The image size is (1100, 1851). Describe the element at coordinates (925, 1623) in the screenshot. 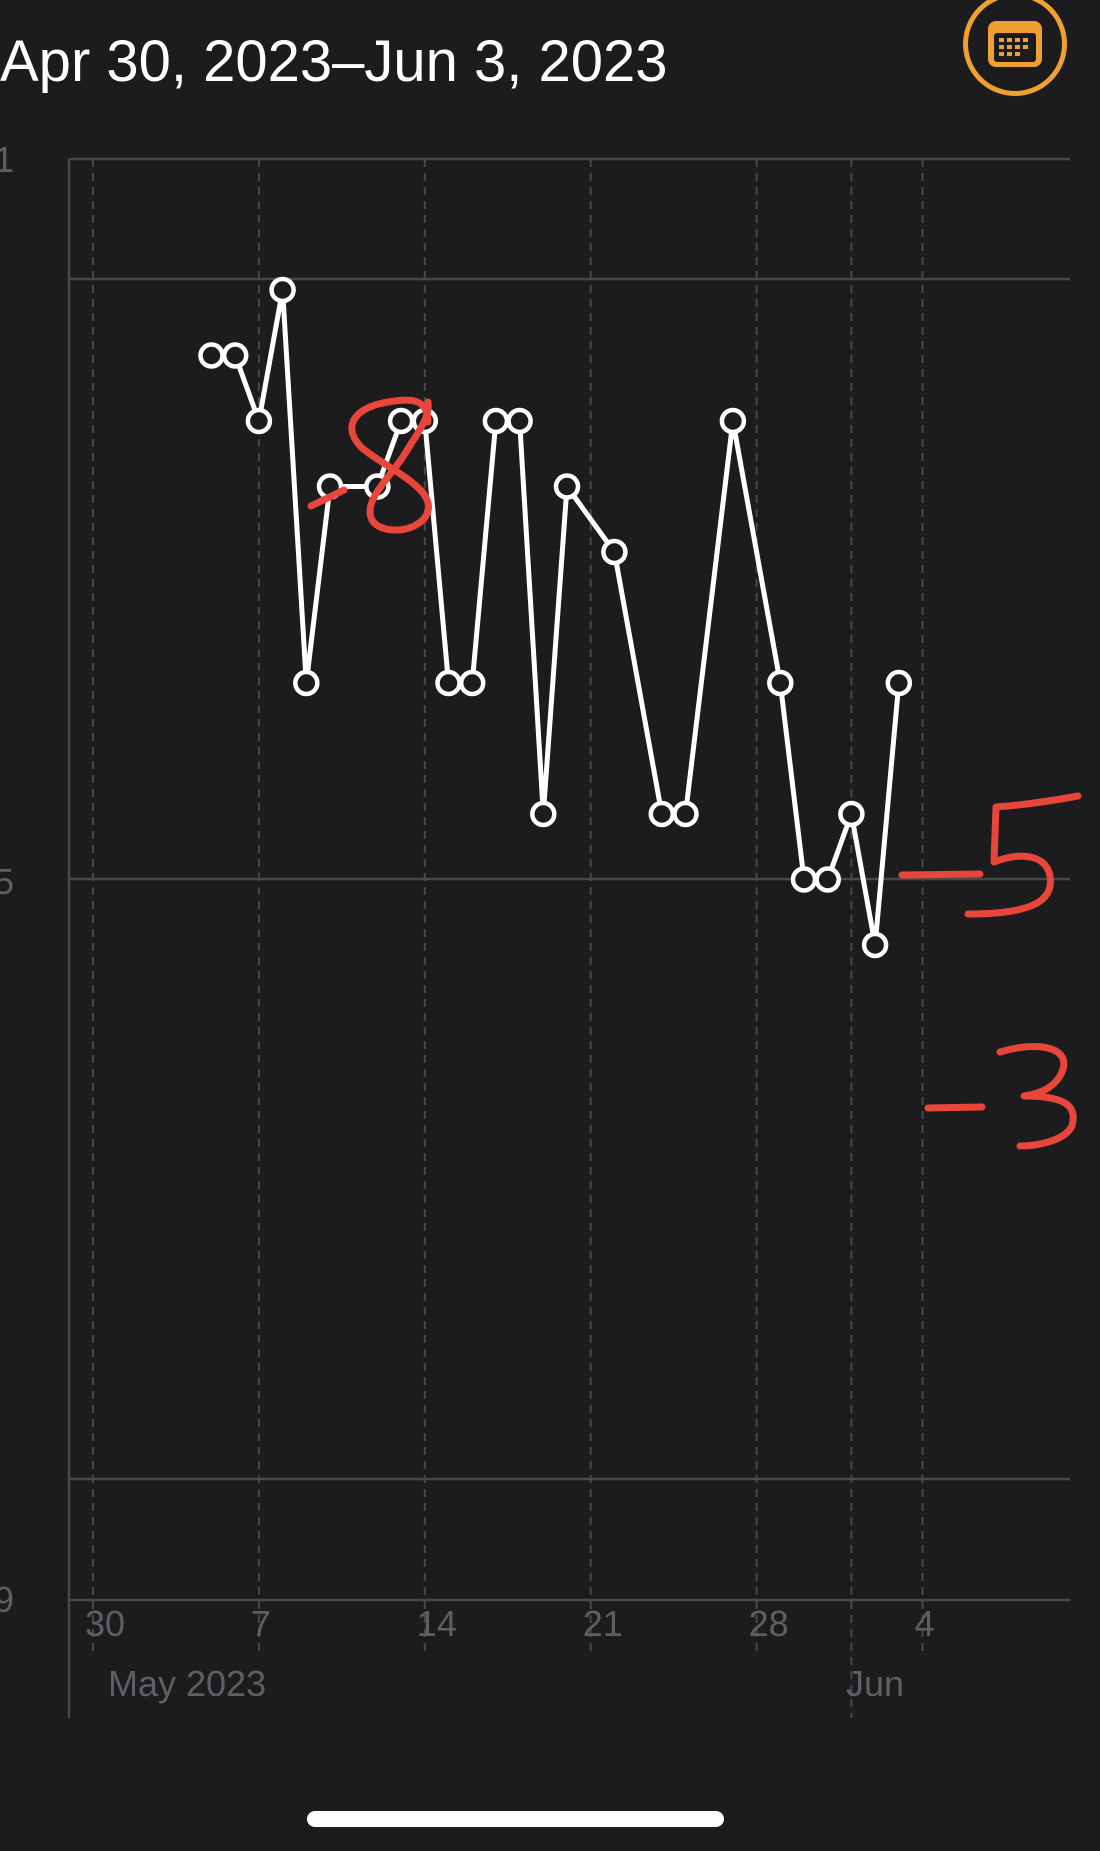

I see `x-tick-label: 4` at that location.